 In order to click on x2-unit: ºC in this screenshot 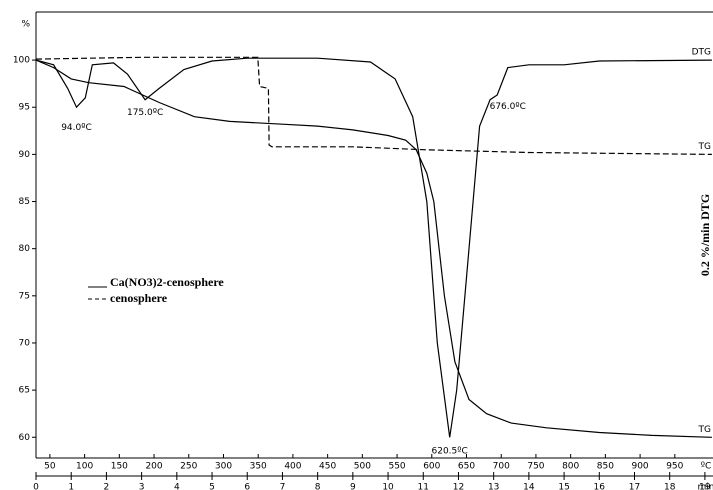, I will do `click(706, 467)`.